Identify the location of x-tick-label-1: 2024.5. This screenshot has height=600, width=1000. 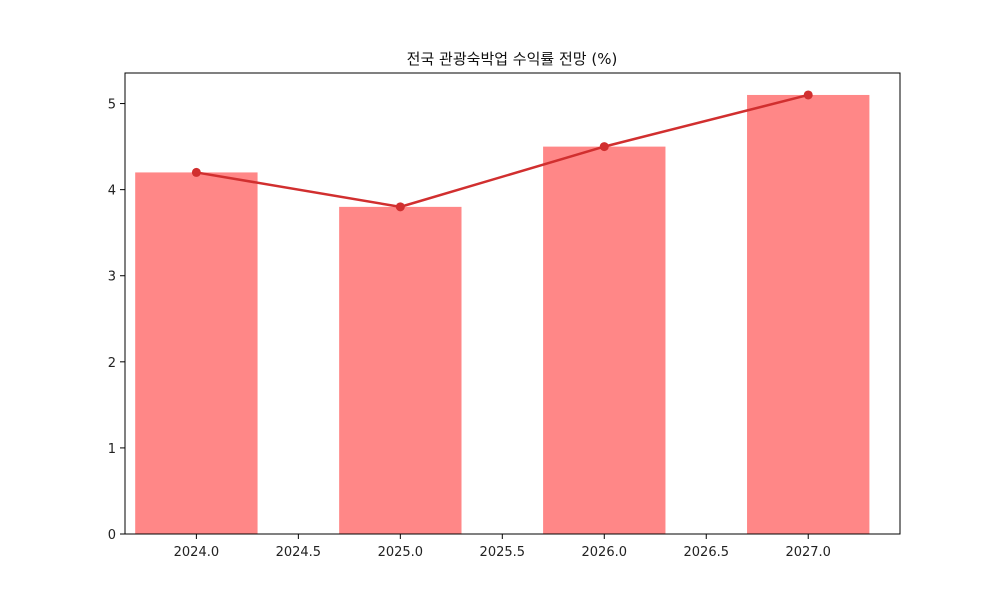
(299, 552).